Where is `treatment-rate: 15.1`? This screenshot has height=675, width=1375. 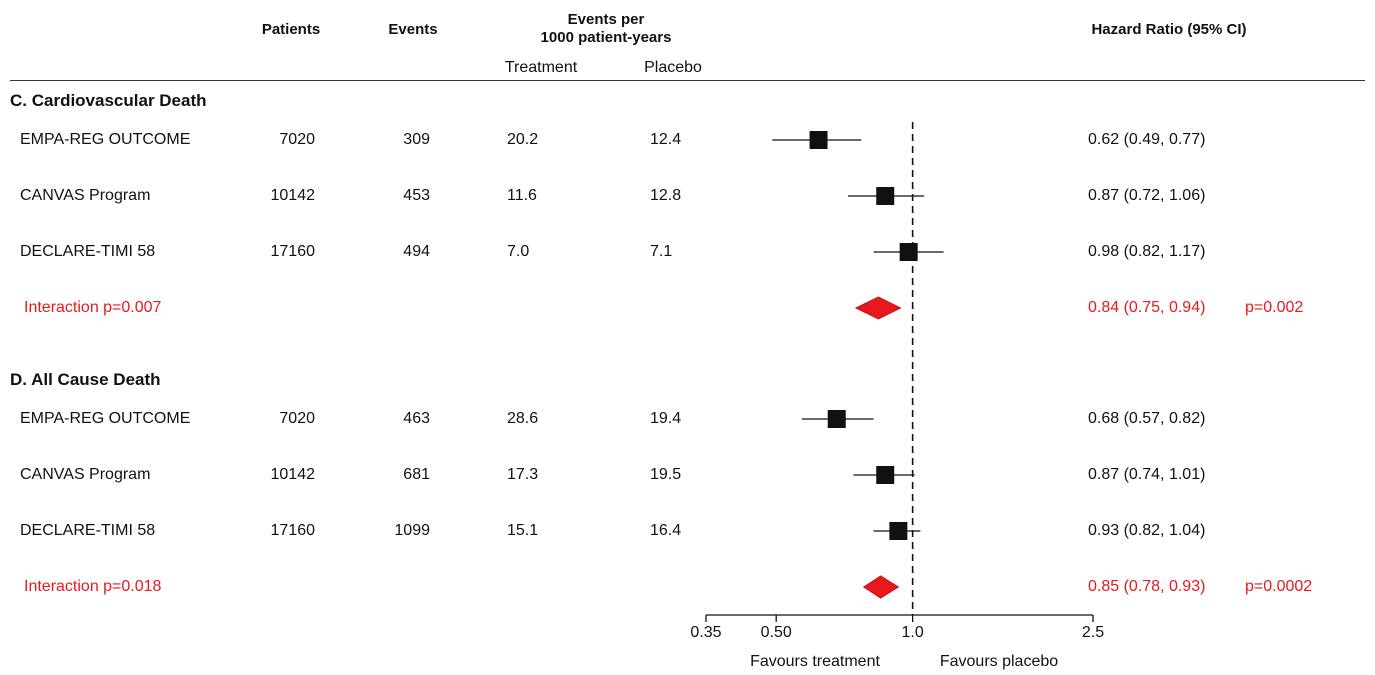 treatment-rate: 15.1 is located at coordinates (523, 530).